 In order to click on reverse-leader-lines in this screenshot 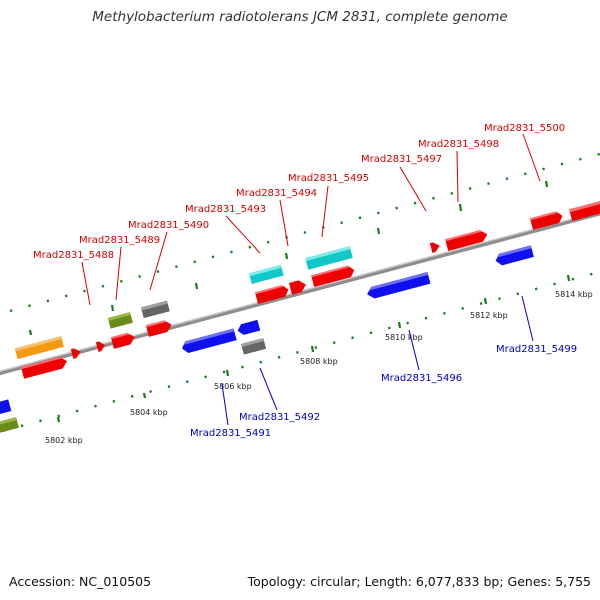, I will do `click(377, 360)`.